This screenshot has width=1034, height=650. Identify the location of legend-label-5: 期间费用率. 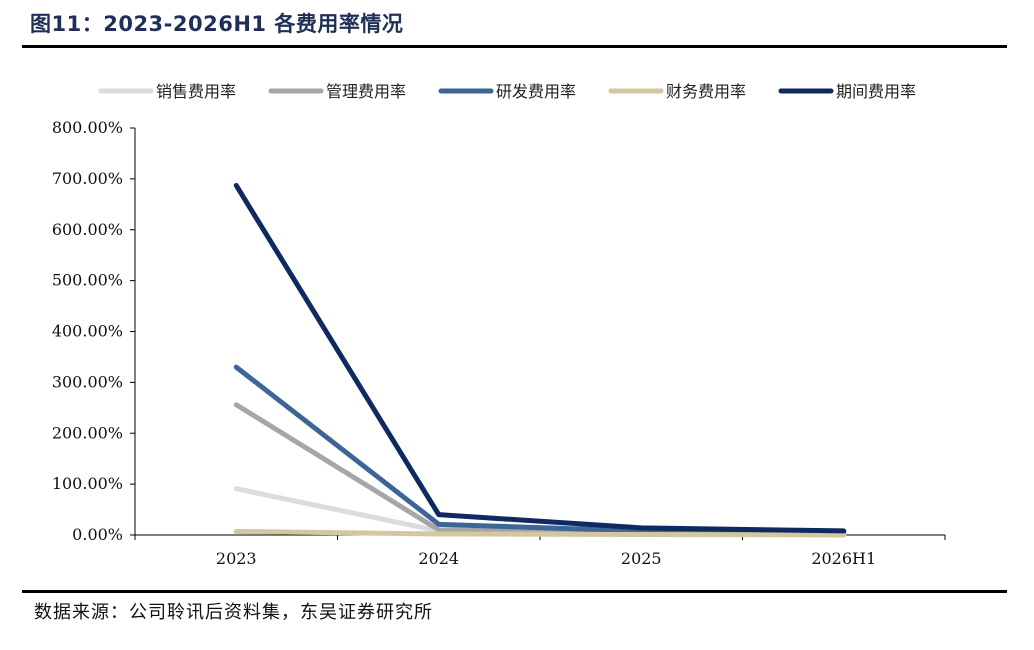
(876, 91).